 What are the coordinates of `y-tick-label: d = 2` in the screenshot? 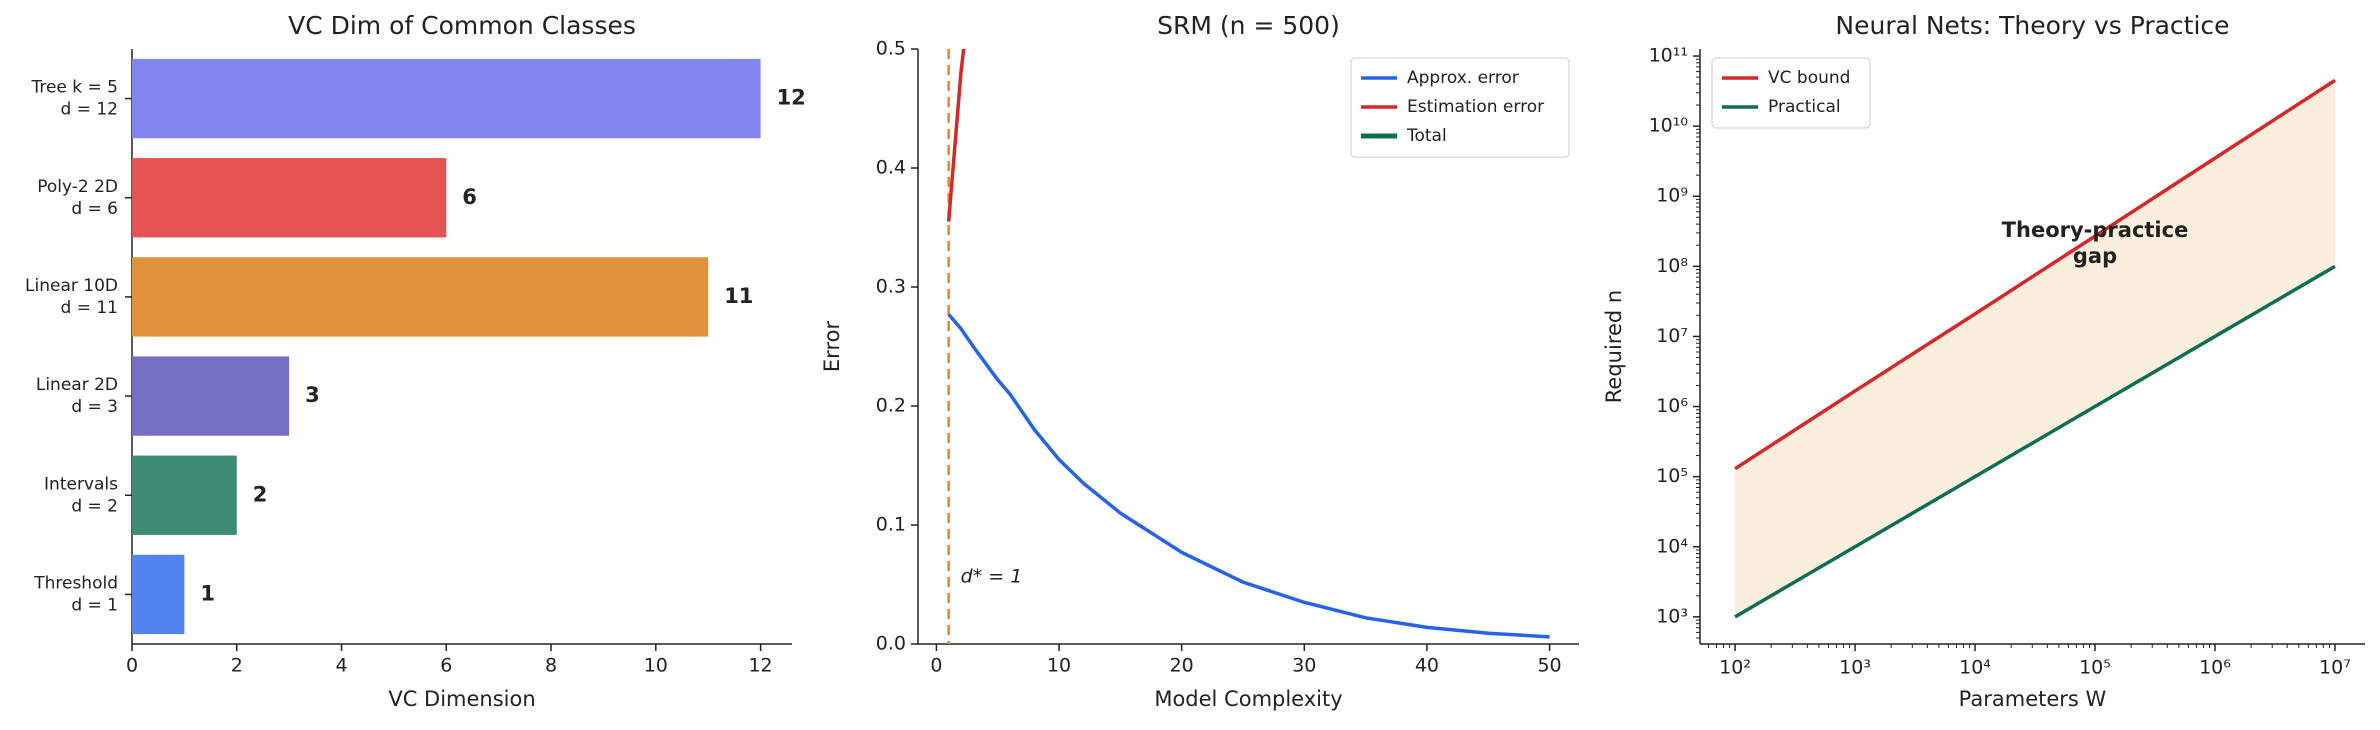 It's located at (94, 506).